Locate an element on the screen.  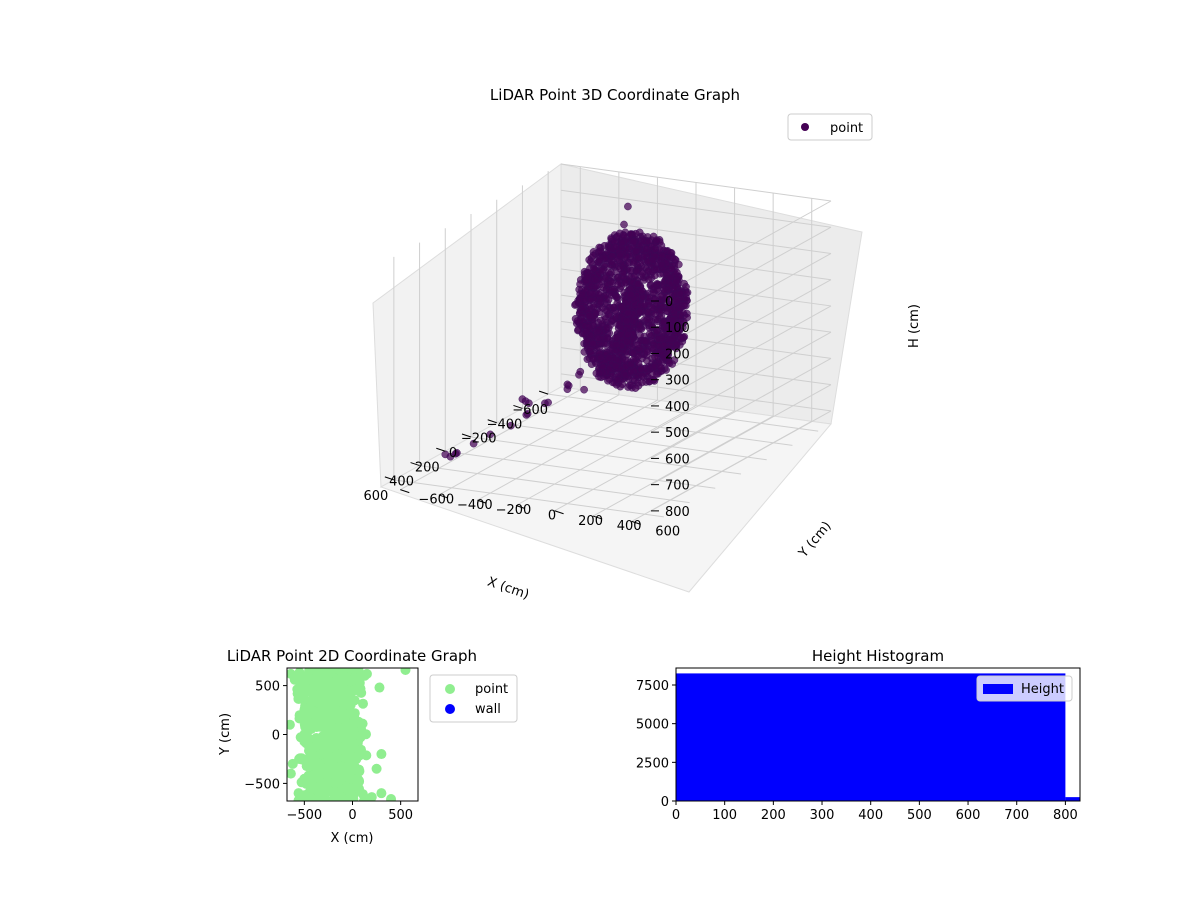
legend-3d-point-marker is located at coordinates (805, 127).